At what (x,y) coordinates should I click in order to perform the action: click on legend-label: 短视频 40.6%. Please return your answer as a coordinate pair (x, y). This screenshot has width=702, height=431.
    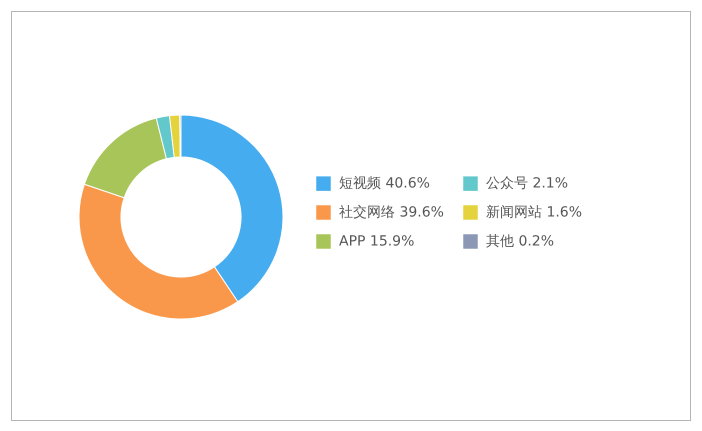
    Looking at the image, I should click on (384, 184).